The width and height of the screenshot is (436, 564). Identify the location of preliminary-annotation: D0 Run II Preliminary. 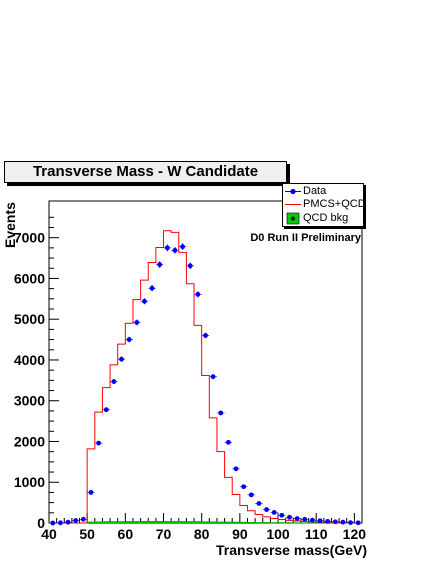
(306, 238).